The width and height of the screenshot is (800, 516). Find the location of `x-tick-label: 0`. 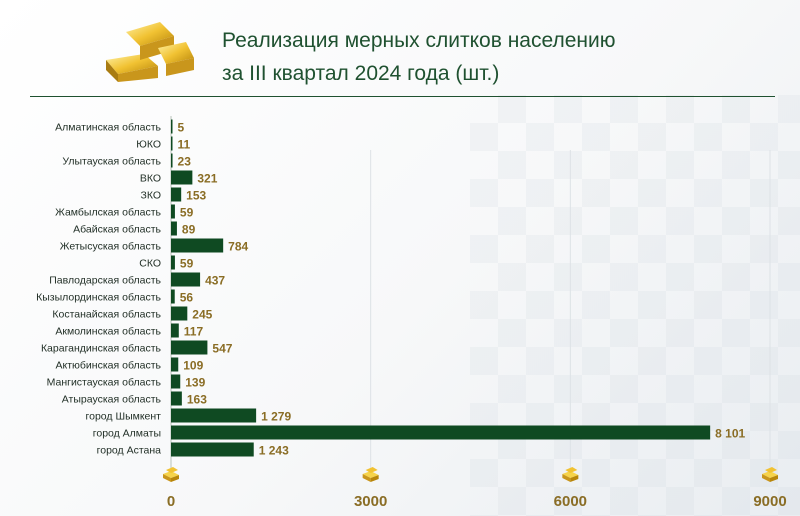

x-tick-label: 0 is located at coordinates (171, 501).